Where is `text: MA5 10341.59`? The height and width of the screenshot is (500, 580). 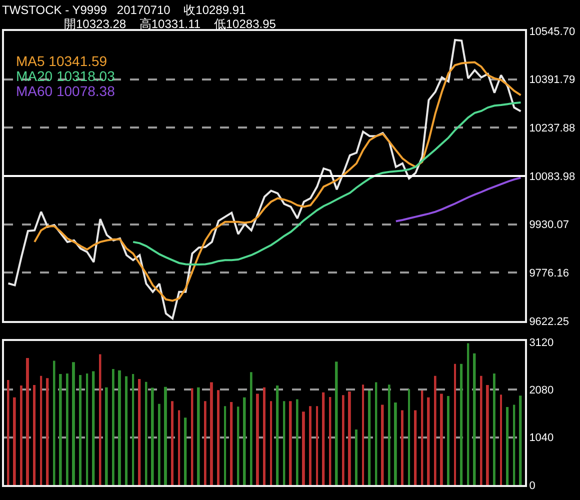 text: MA5 10341.59 is located at coordinates (62, 61).